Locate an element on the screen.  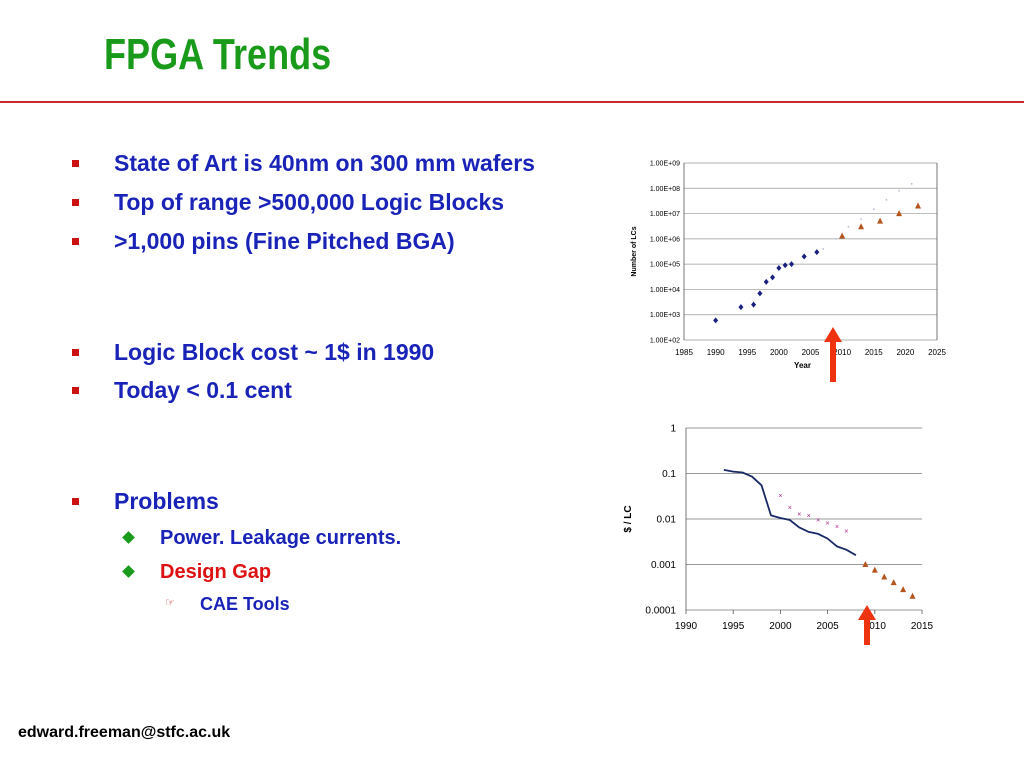
y-tick-label: 1.00E+08 is located at coordinates (665, 189).